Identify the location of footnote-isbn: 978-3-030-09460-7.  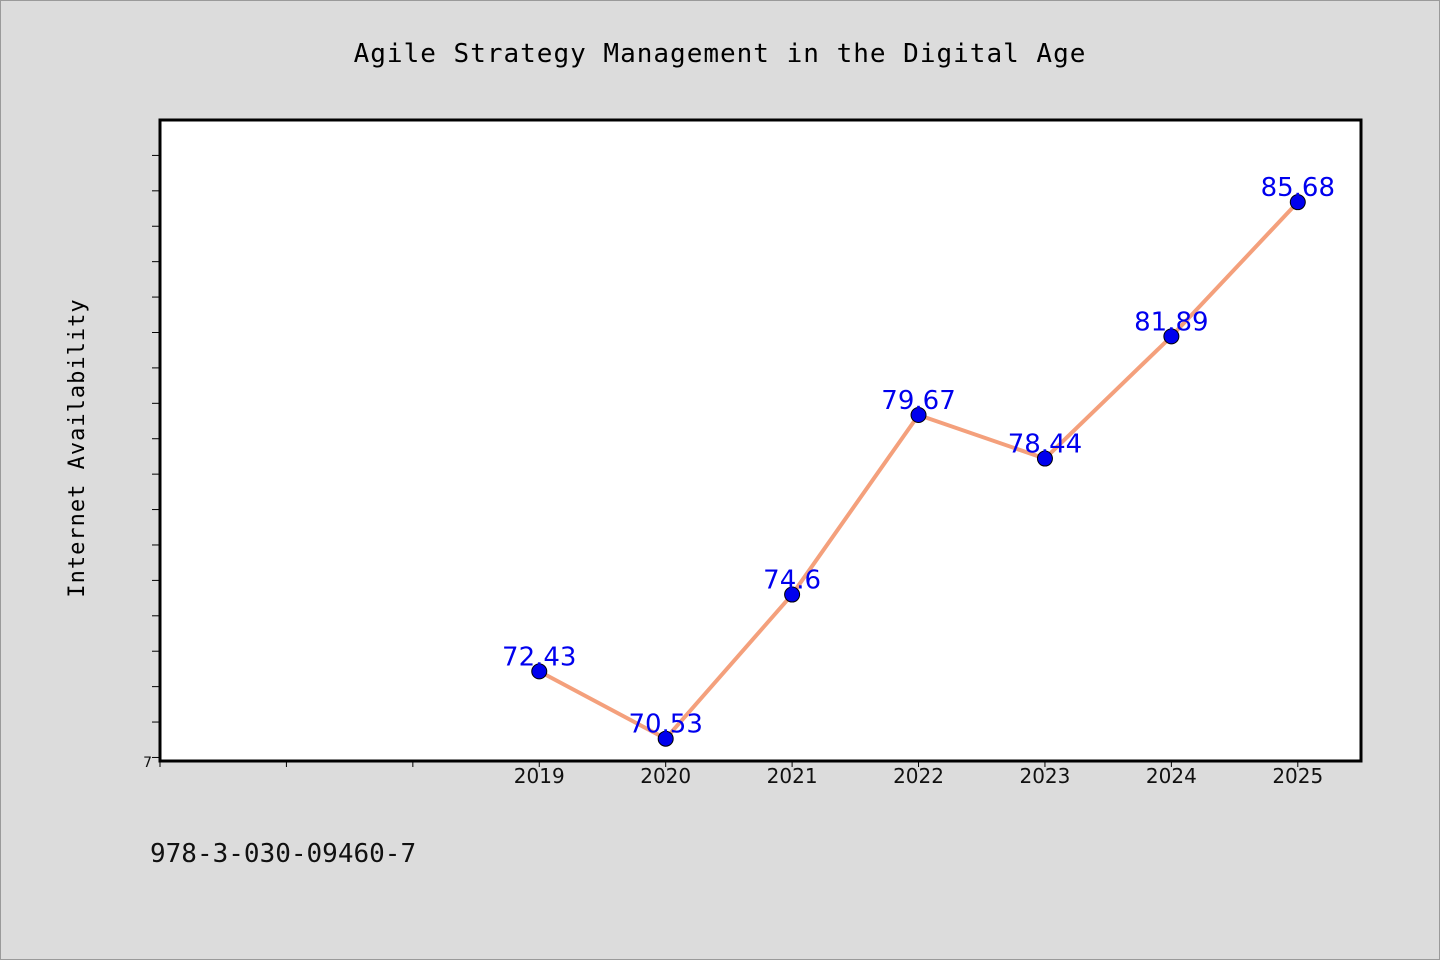
(283, 854).